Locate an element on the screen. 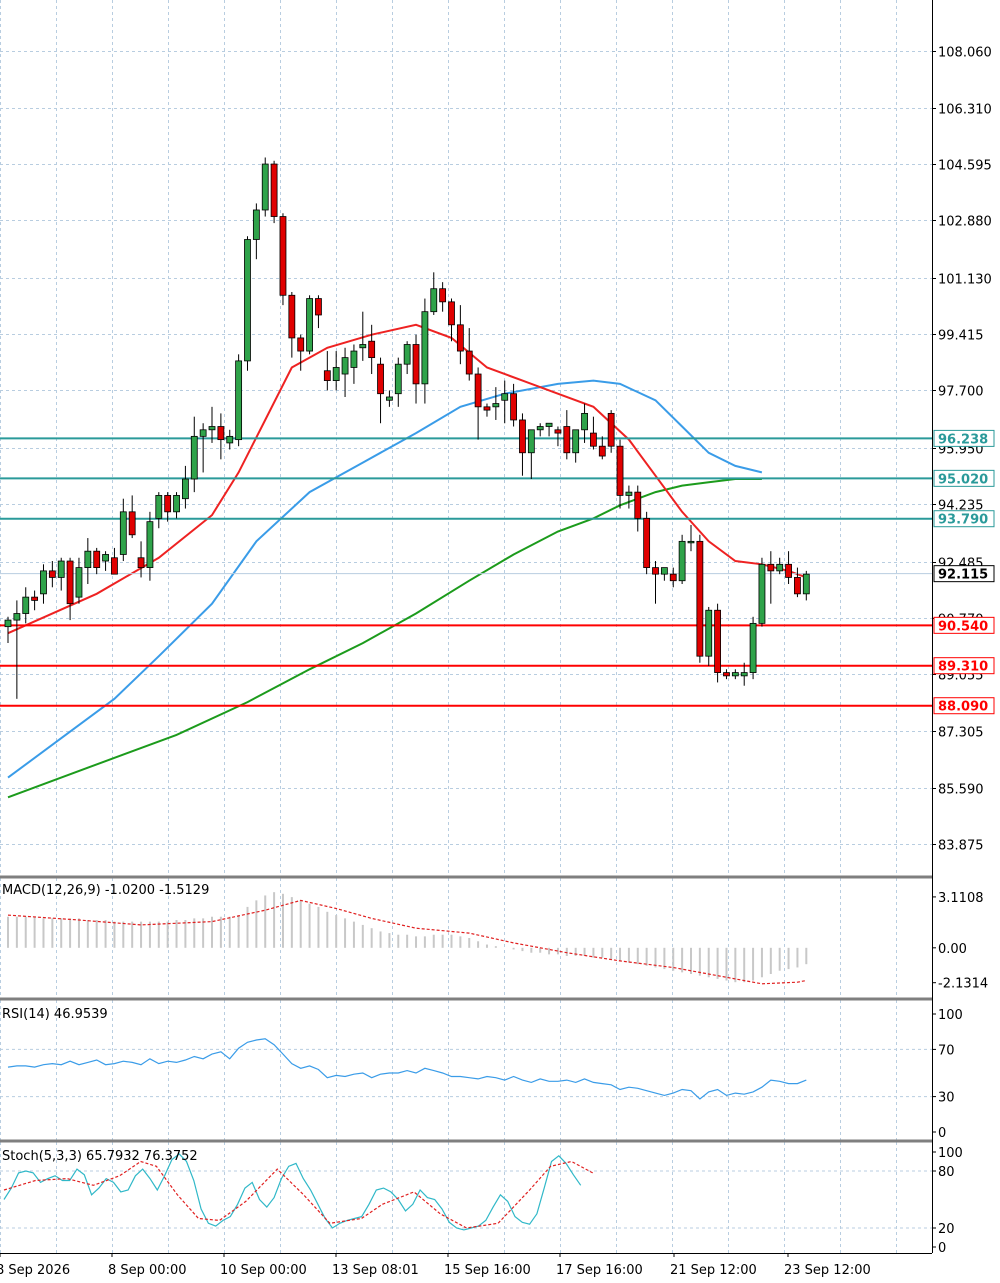 The height and width of the screenshot is (1283, 1000). current-price-tag-box is located at coordinates (964, 574).